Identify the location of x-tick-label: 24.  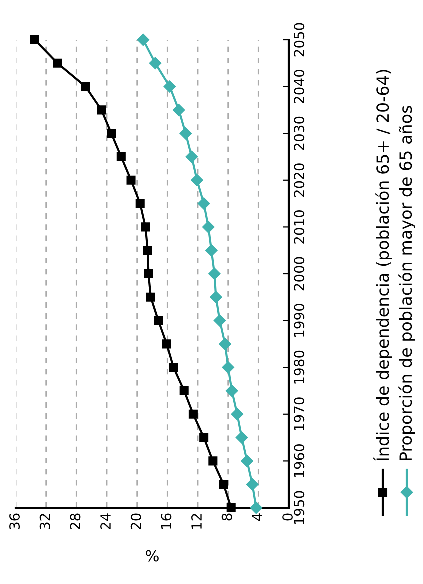
(105, 522).